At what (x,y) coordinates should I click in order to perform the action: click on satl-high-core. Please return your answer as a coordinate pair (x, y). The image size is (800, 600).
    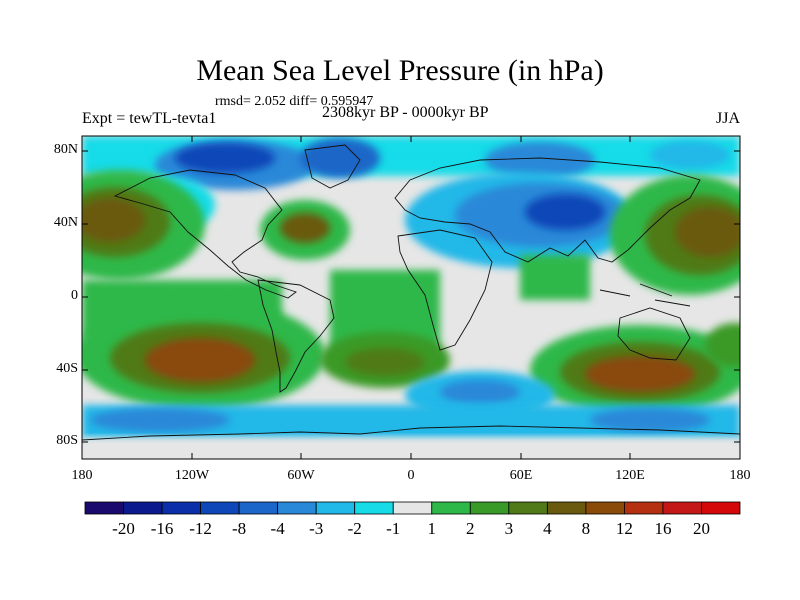
    Looking at the image, I should click on (385, 362).